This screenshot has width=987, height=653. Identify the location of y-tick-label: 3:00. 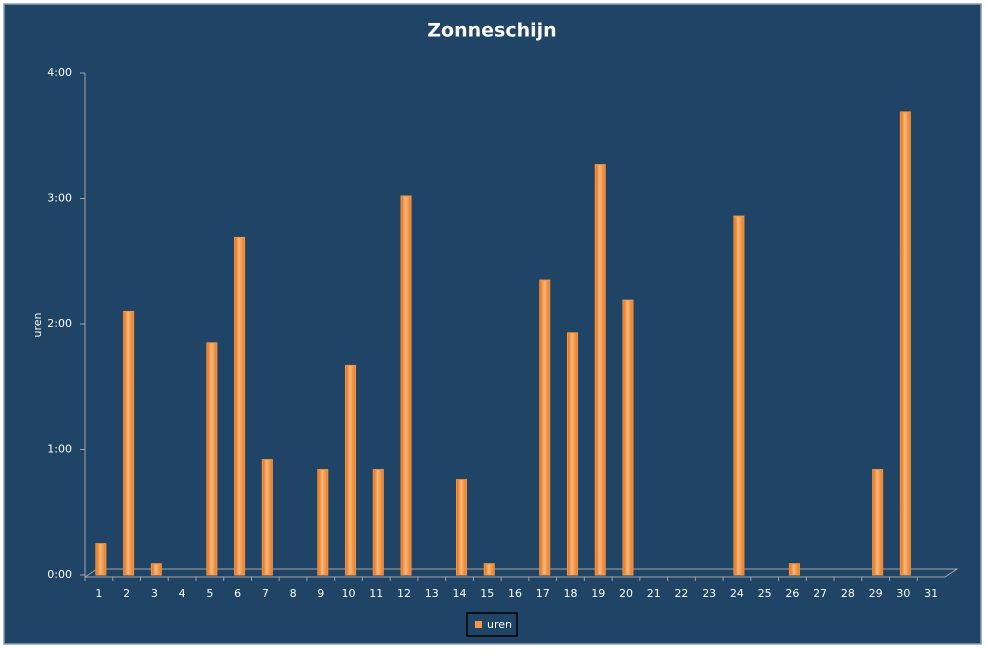
(59, 198).